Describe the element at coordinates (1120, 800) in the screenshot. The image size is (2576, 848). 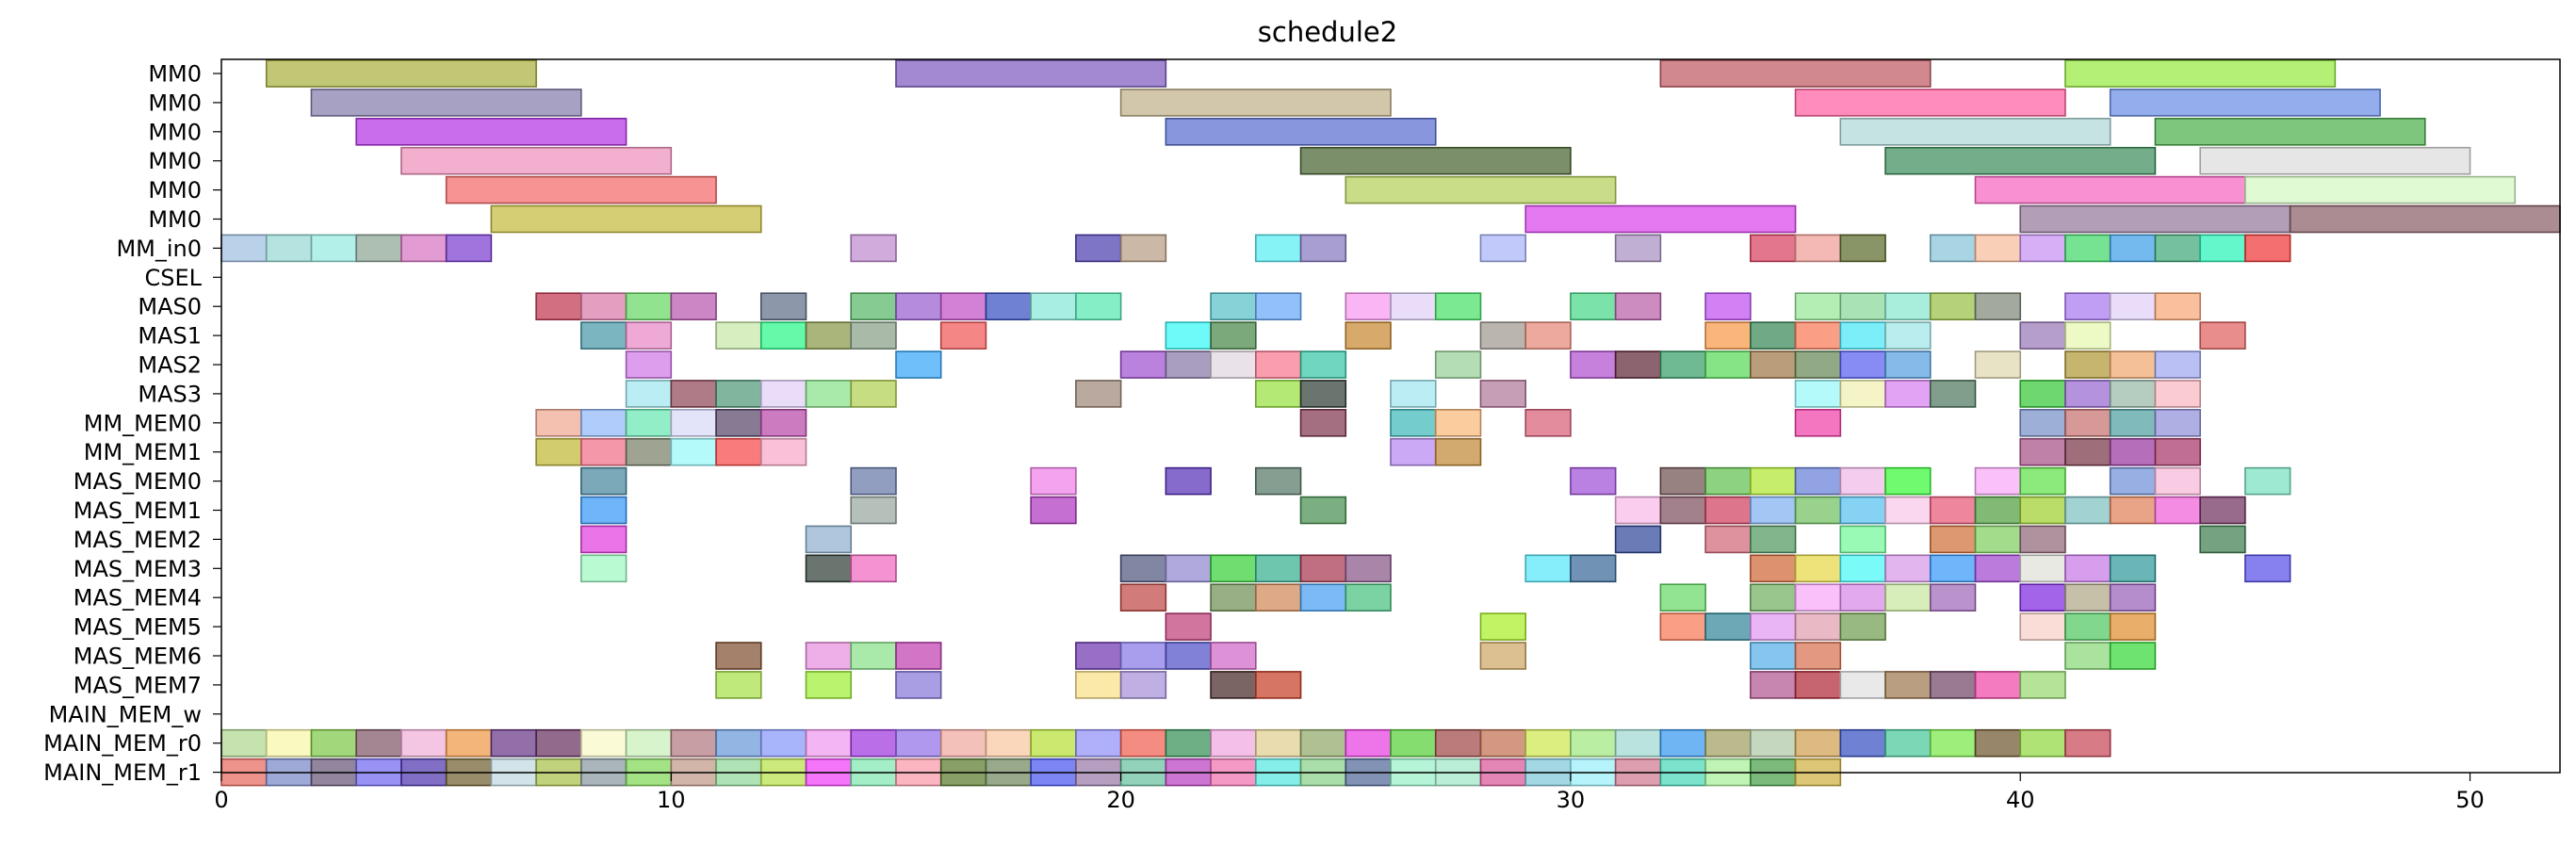
I see `x-tick-label: 20` at that location.